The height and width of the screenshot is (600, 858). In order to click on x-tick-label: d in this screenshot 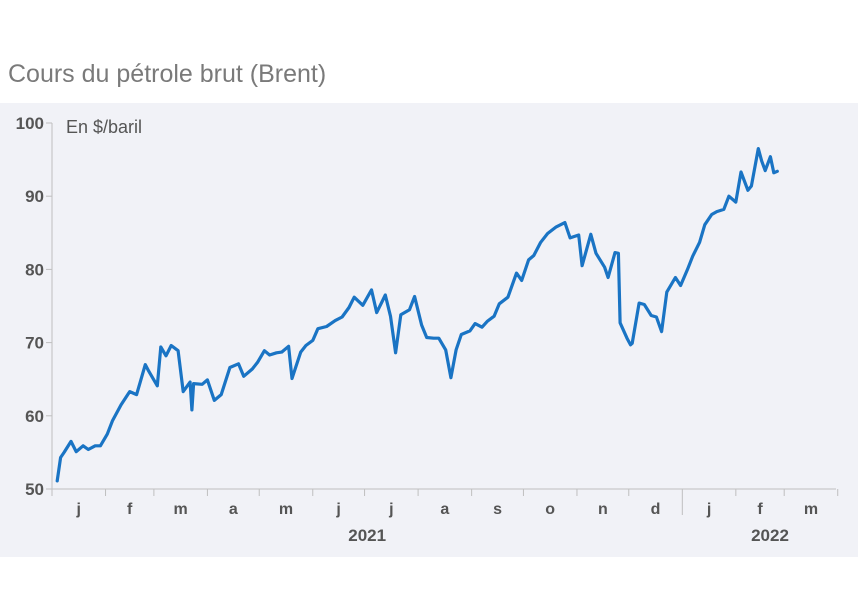, I will do `click(656, 509)`.